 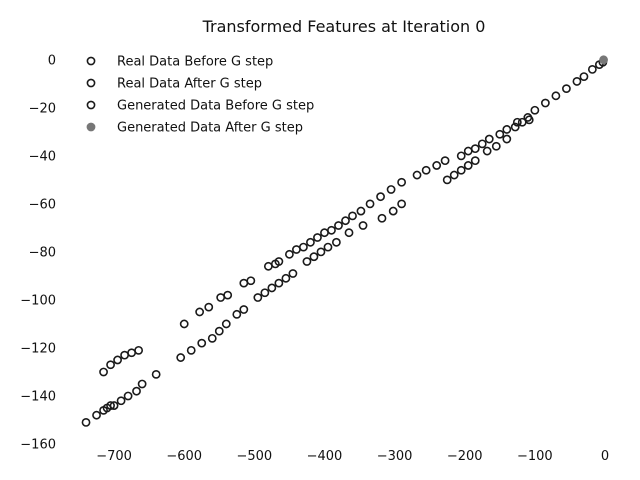 What do you see at coordinates (535, 456) in the screenshot?
I see `x-tick-label: −100` at bounding box center [535, 456].